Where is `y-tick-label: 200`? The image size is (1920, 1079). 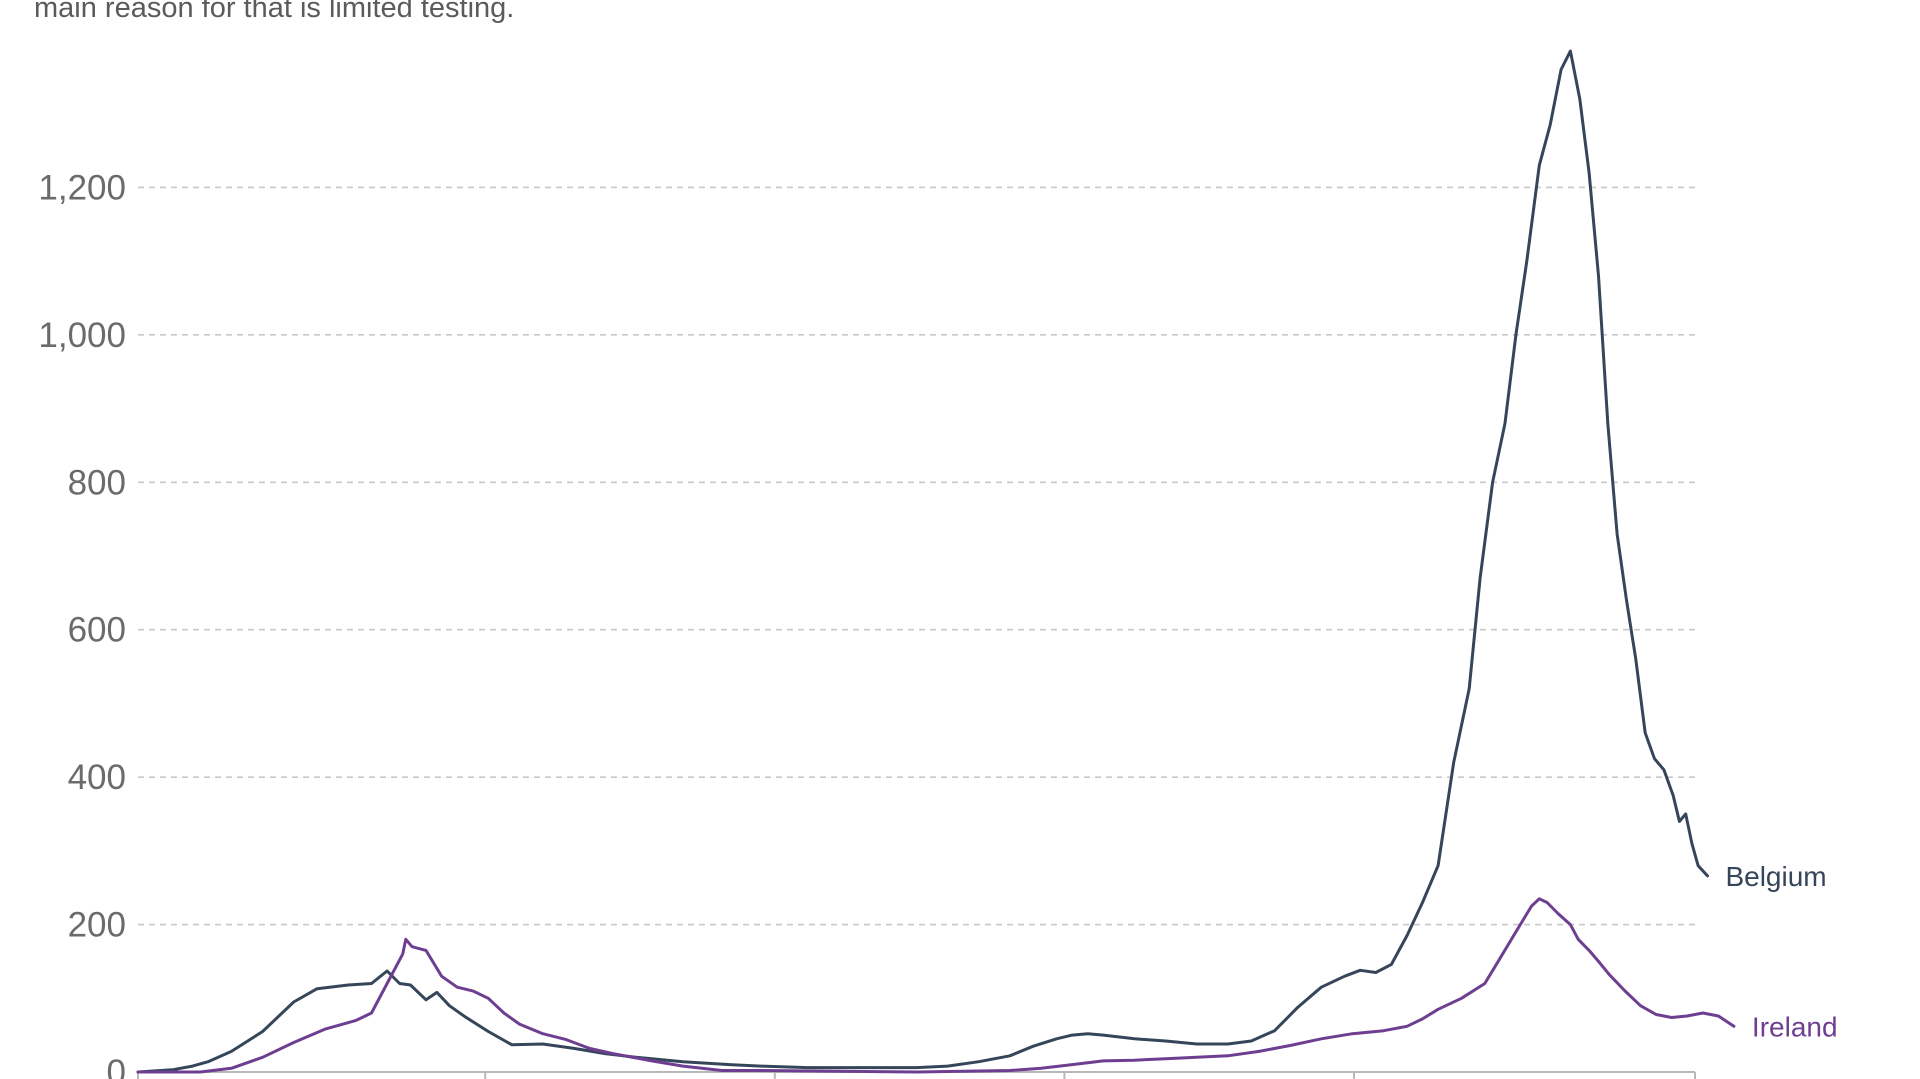 y-tick-label: 200 is located at coordinates (97, 925).